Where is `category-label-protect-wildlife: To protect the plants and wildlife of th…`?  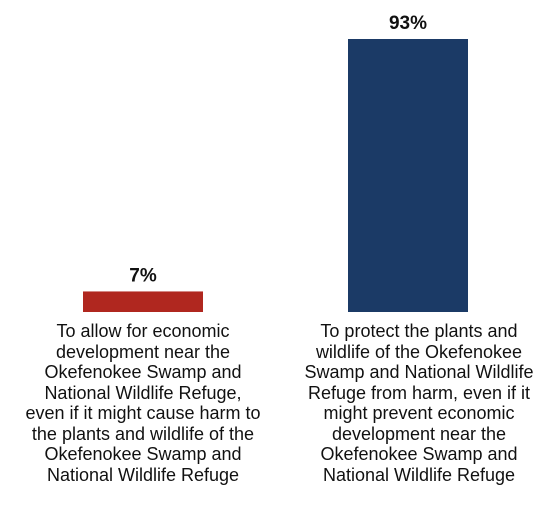 category-label-protect-wildlife: To protect the plants and wildlife of th… is located at coordinates (419, 403).